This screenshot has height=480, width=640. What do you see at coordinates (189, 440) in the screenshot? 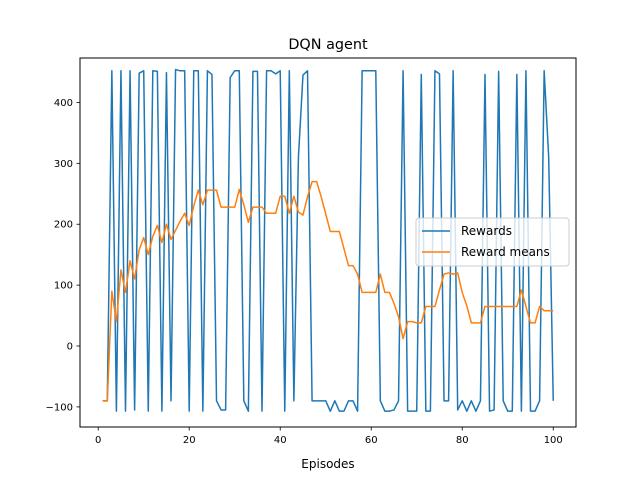
I see `x-tick-label: 20` at bounding box center [189, 440].